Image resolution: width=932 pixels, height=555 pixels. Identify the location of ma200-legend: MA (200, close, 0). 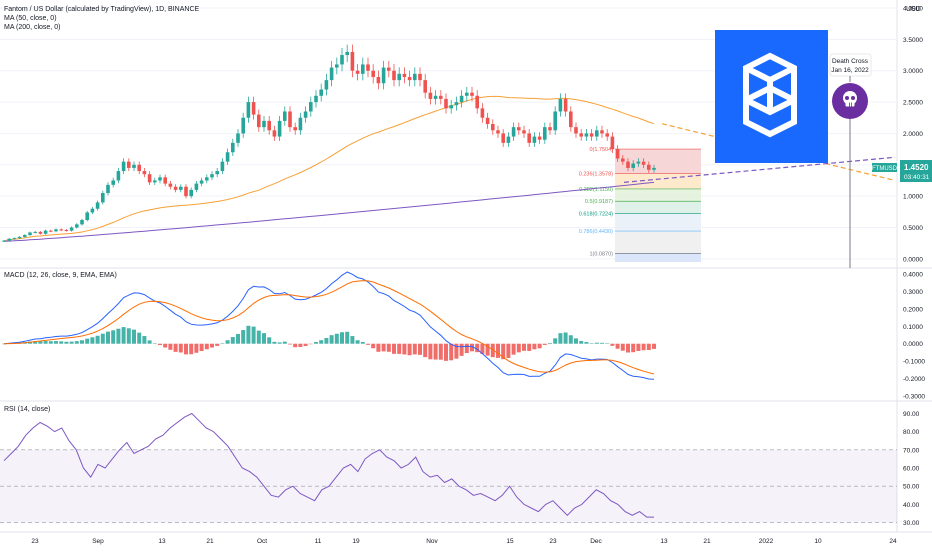
(32, 27).